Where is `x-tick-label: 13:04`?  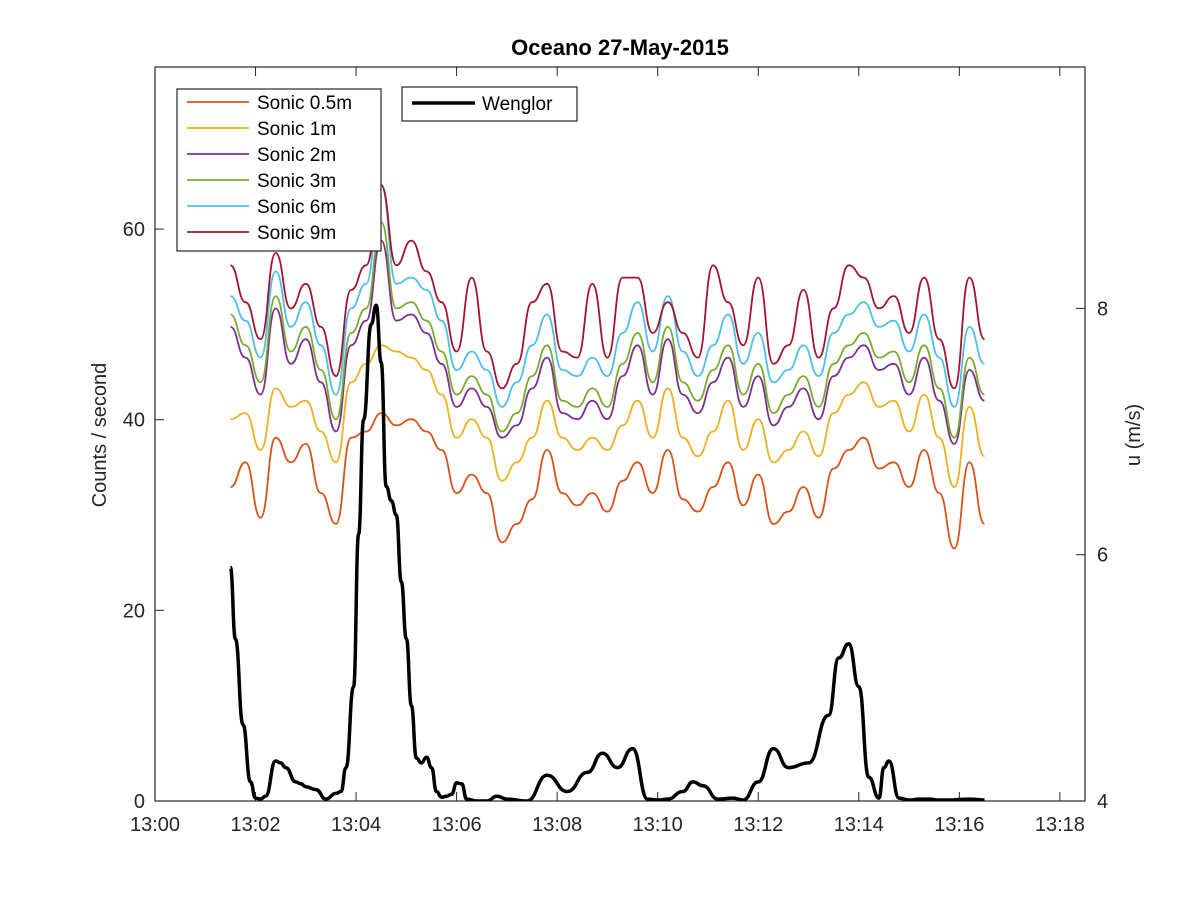
x-tick-label: 13:04 is located at coordinates (356, 825).